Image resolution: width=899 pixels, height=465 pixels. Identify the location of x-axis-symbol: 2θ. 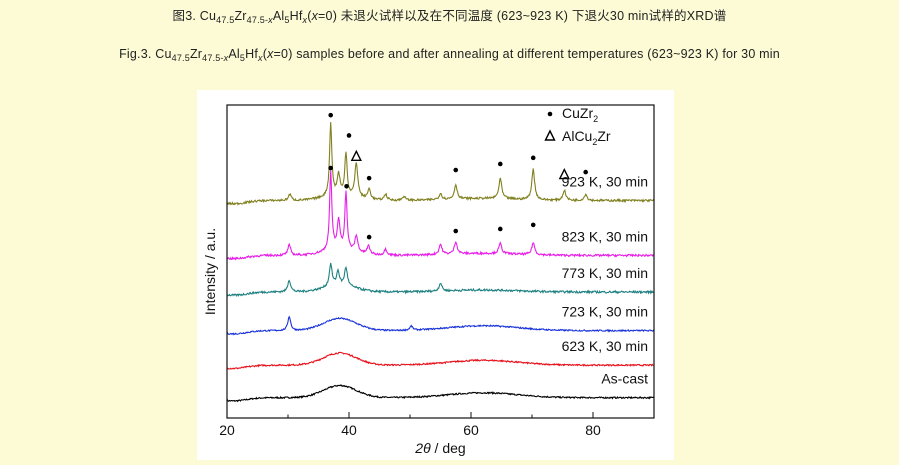
(422, 448).